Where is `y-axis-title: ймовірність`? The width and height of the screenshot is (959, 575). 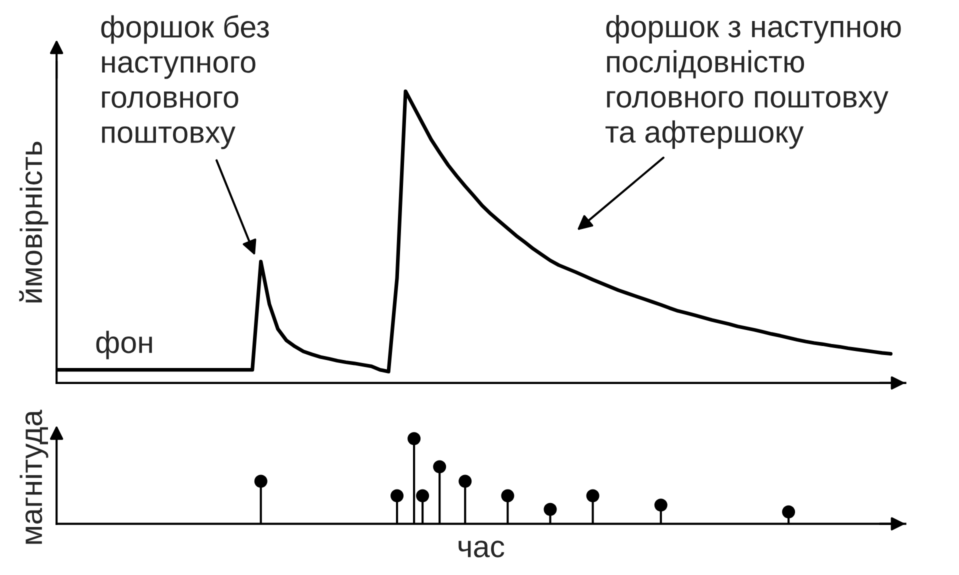 y-axis-title: ймовірність is located at coordinates (33, 222).